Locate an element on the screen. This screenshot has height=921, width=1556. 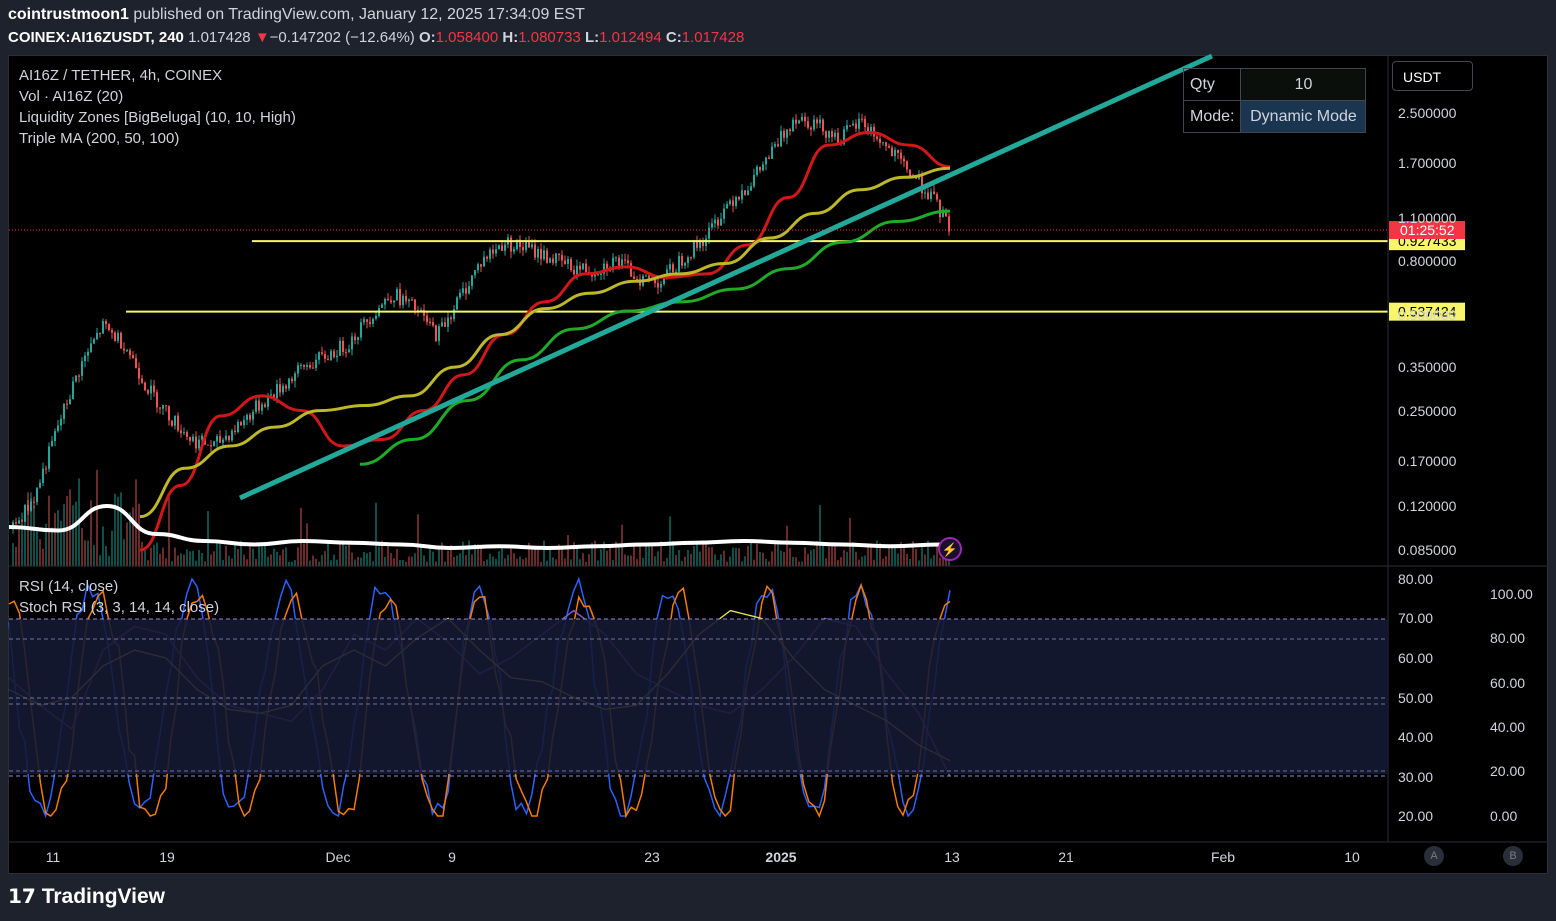
time-tick-label: 23 is located at coordinates (652, 857).